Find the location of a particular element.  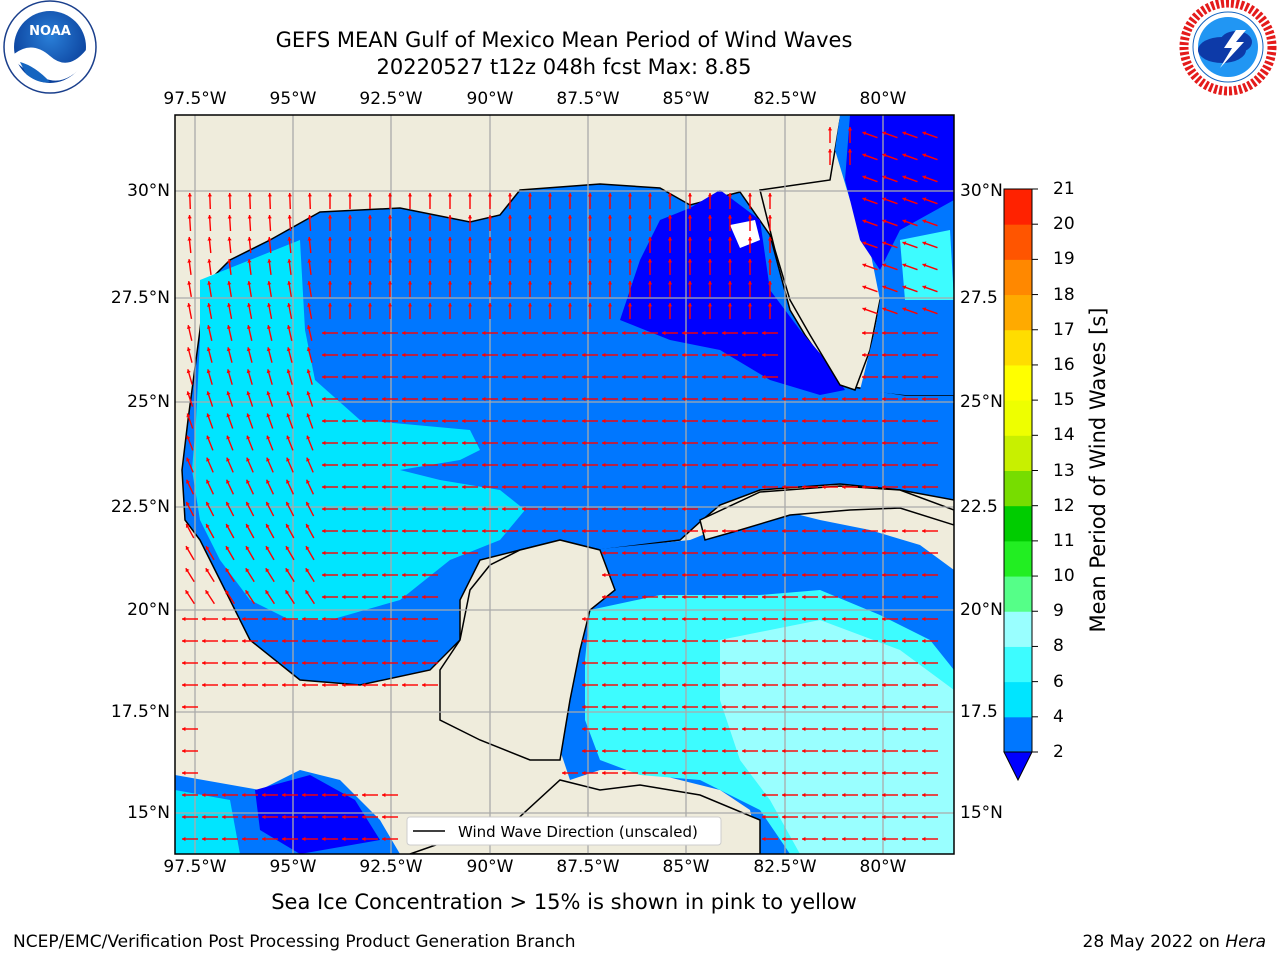

noaa-logo: NOAA is located at coordinates (50, 47).